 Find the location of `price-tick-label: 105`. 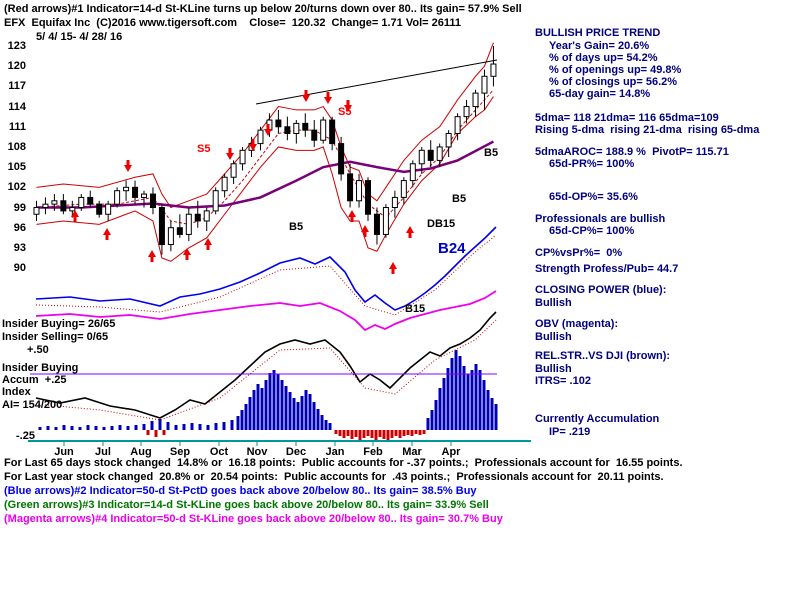

price-tick-label: 105 is located at coordinates (16, 167).